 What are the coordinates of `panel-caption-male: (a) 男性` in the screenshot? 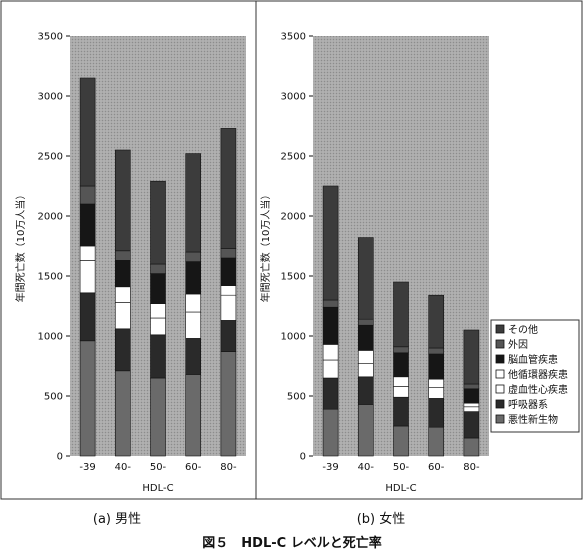 It's located at (117, 519).